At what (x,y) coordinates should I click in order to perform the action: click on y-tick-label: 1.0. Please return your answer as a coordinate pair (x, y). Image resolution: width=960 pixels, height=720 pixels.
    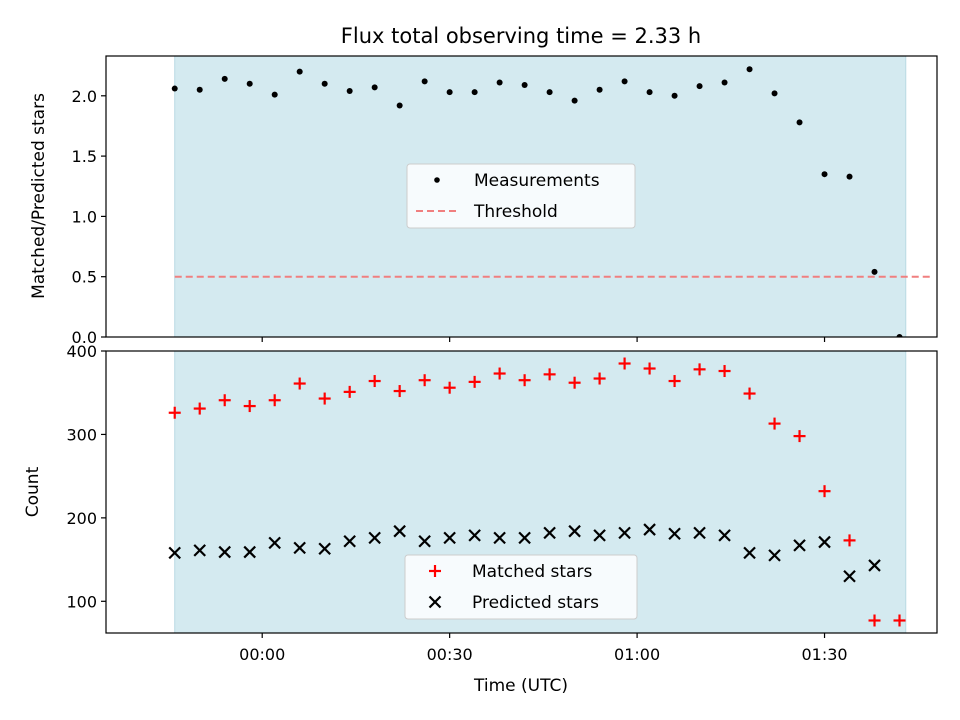
    Looking at the image, I should click on (84, 216).